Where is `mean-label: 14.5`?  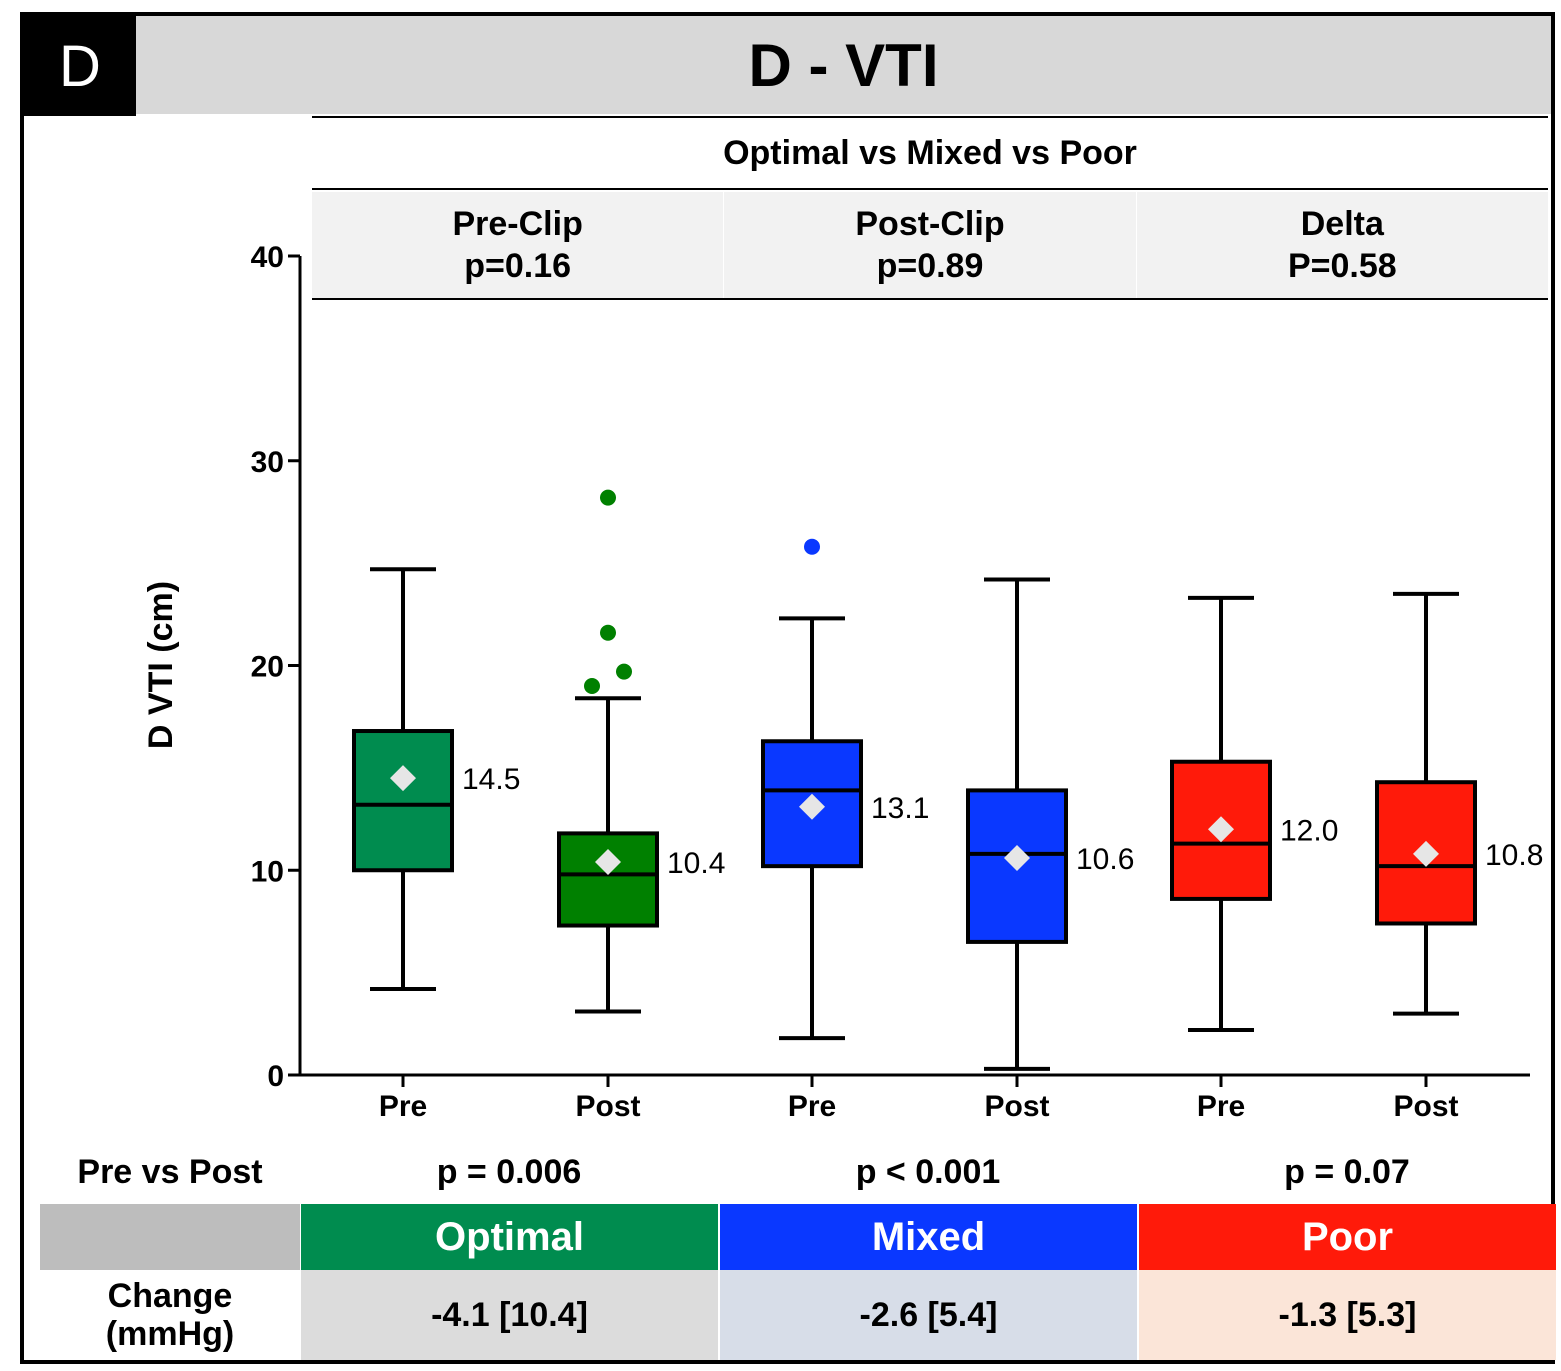
mean-label: 14.5 is located at coordinates (491, 779).